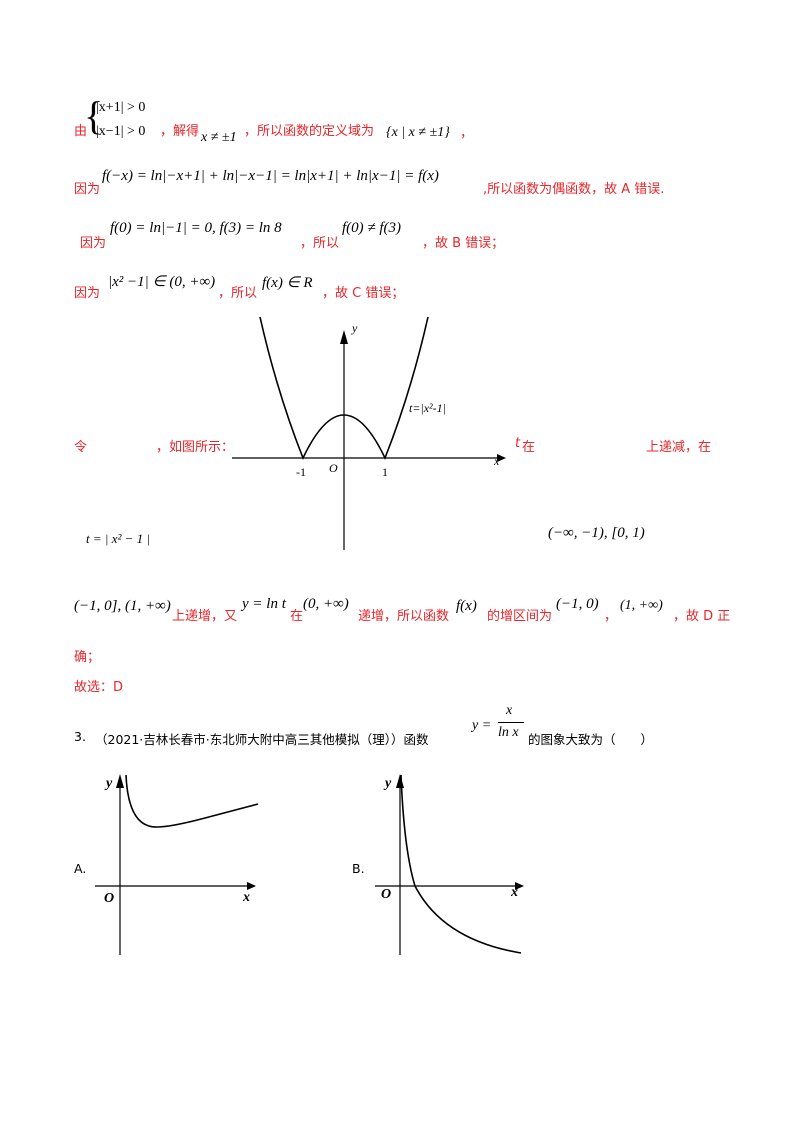 The width and height of the screenshot is (800, 1132). I want to click on question-tail: 的图象大致为（ ）, so click(591, 739).